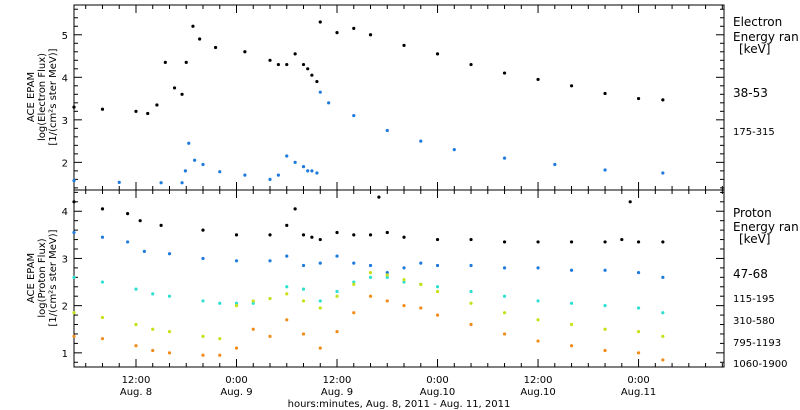 This screenshot has width=800, height=410. I want to click on y-tick-label: 2, so click(65, 163).